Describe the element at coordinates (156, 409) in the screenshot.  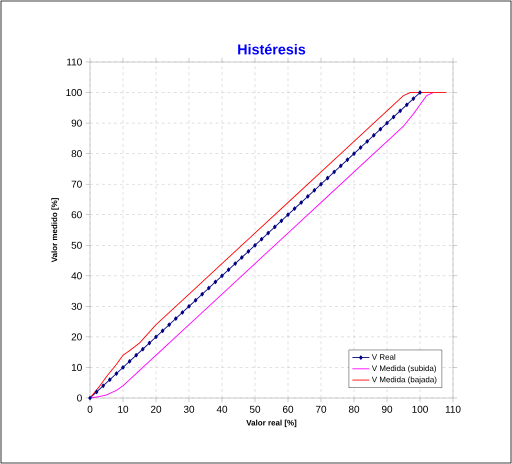
I see `x-tick-label: 20` at that location.